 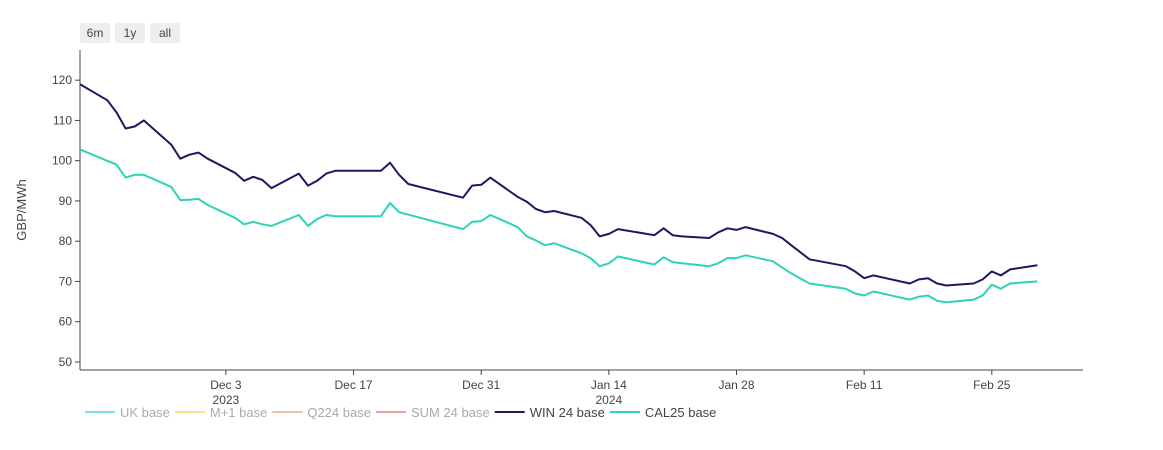 I want to click on legend-item-q224-base: Q224 base, so click(x=321, y=412).